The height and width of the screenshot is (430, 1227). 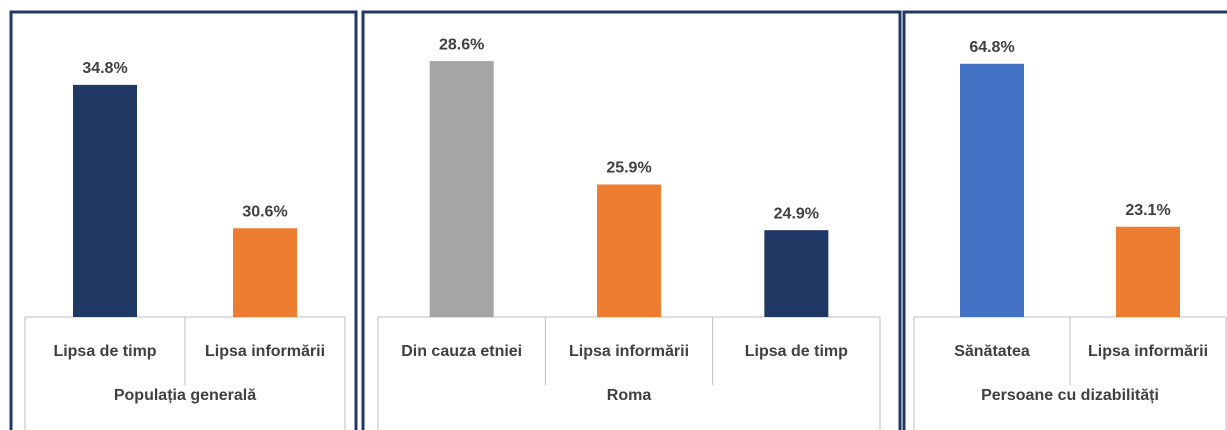 I want to click on x-tick-label: Sănătatea, so click(x=992, y=351).